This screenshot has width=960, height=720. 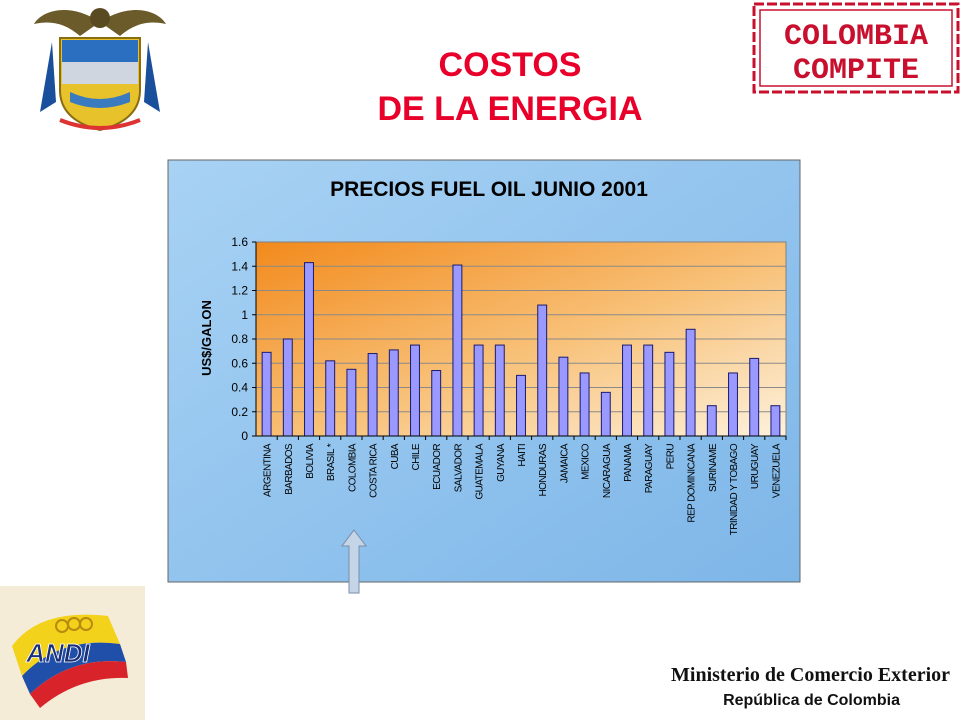 What do you see at coordinates (522, 455) in the screenshot?
I see `x-tick-label: HAITI` at bounding box center [522, 455].